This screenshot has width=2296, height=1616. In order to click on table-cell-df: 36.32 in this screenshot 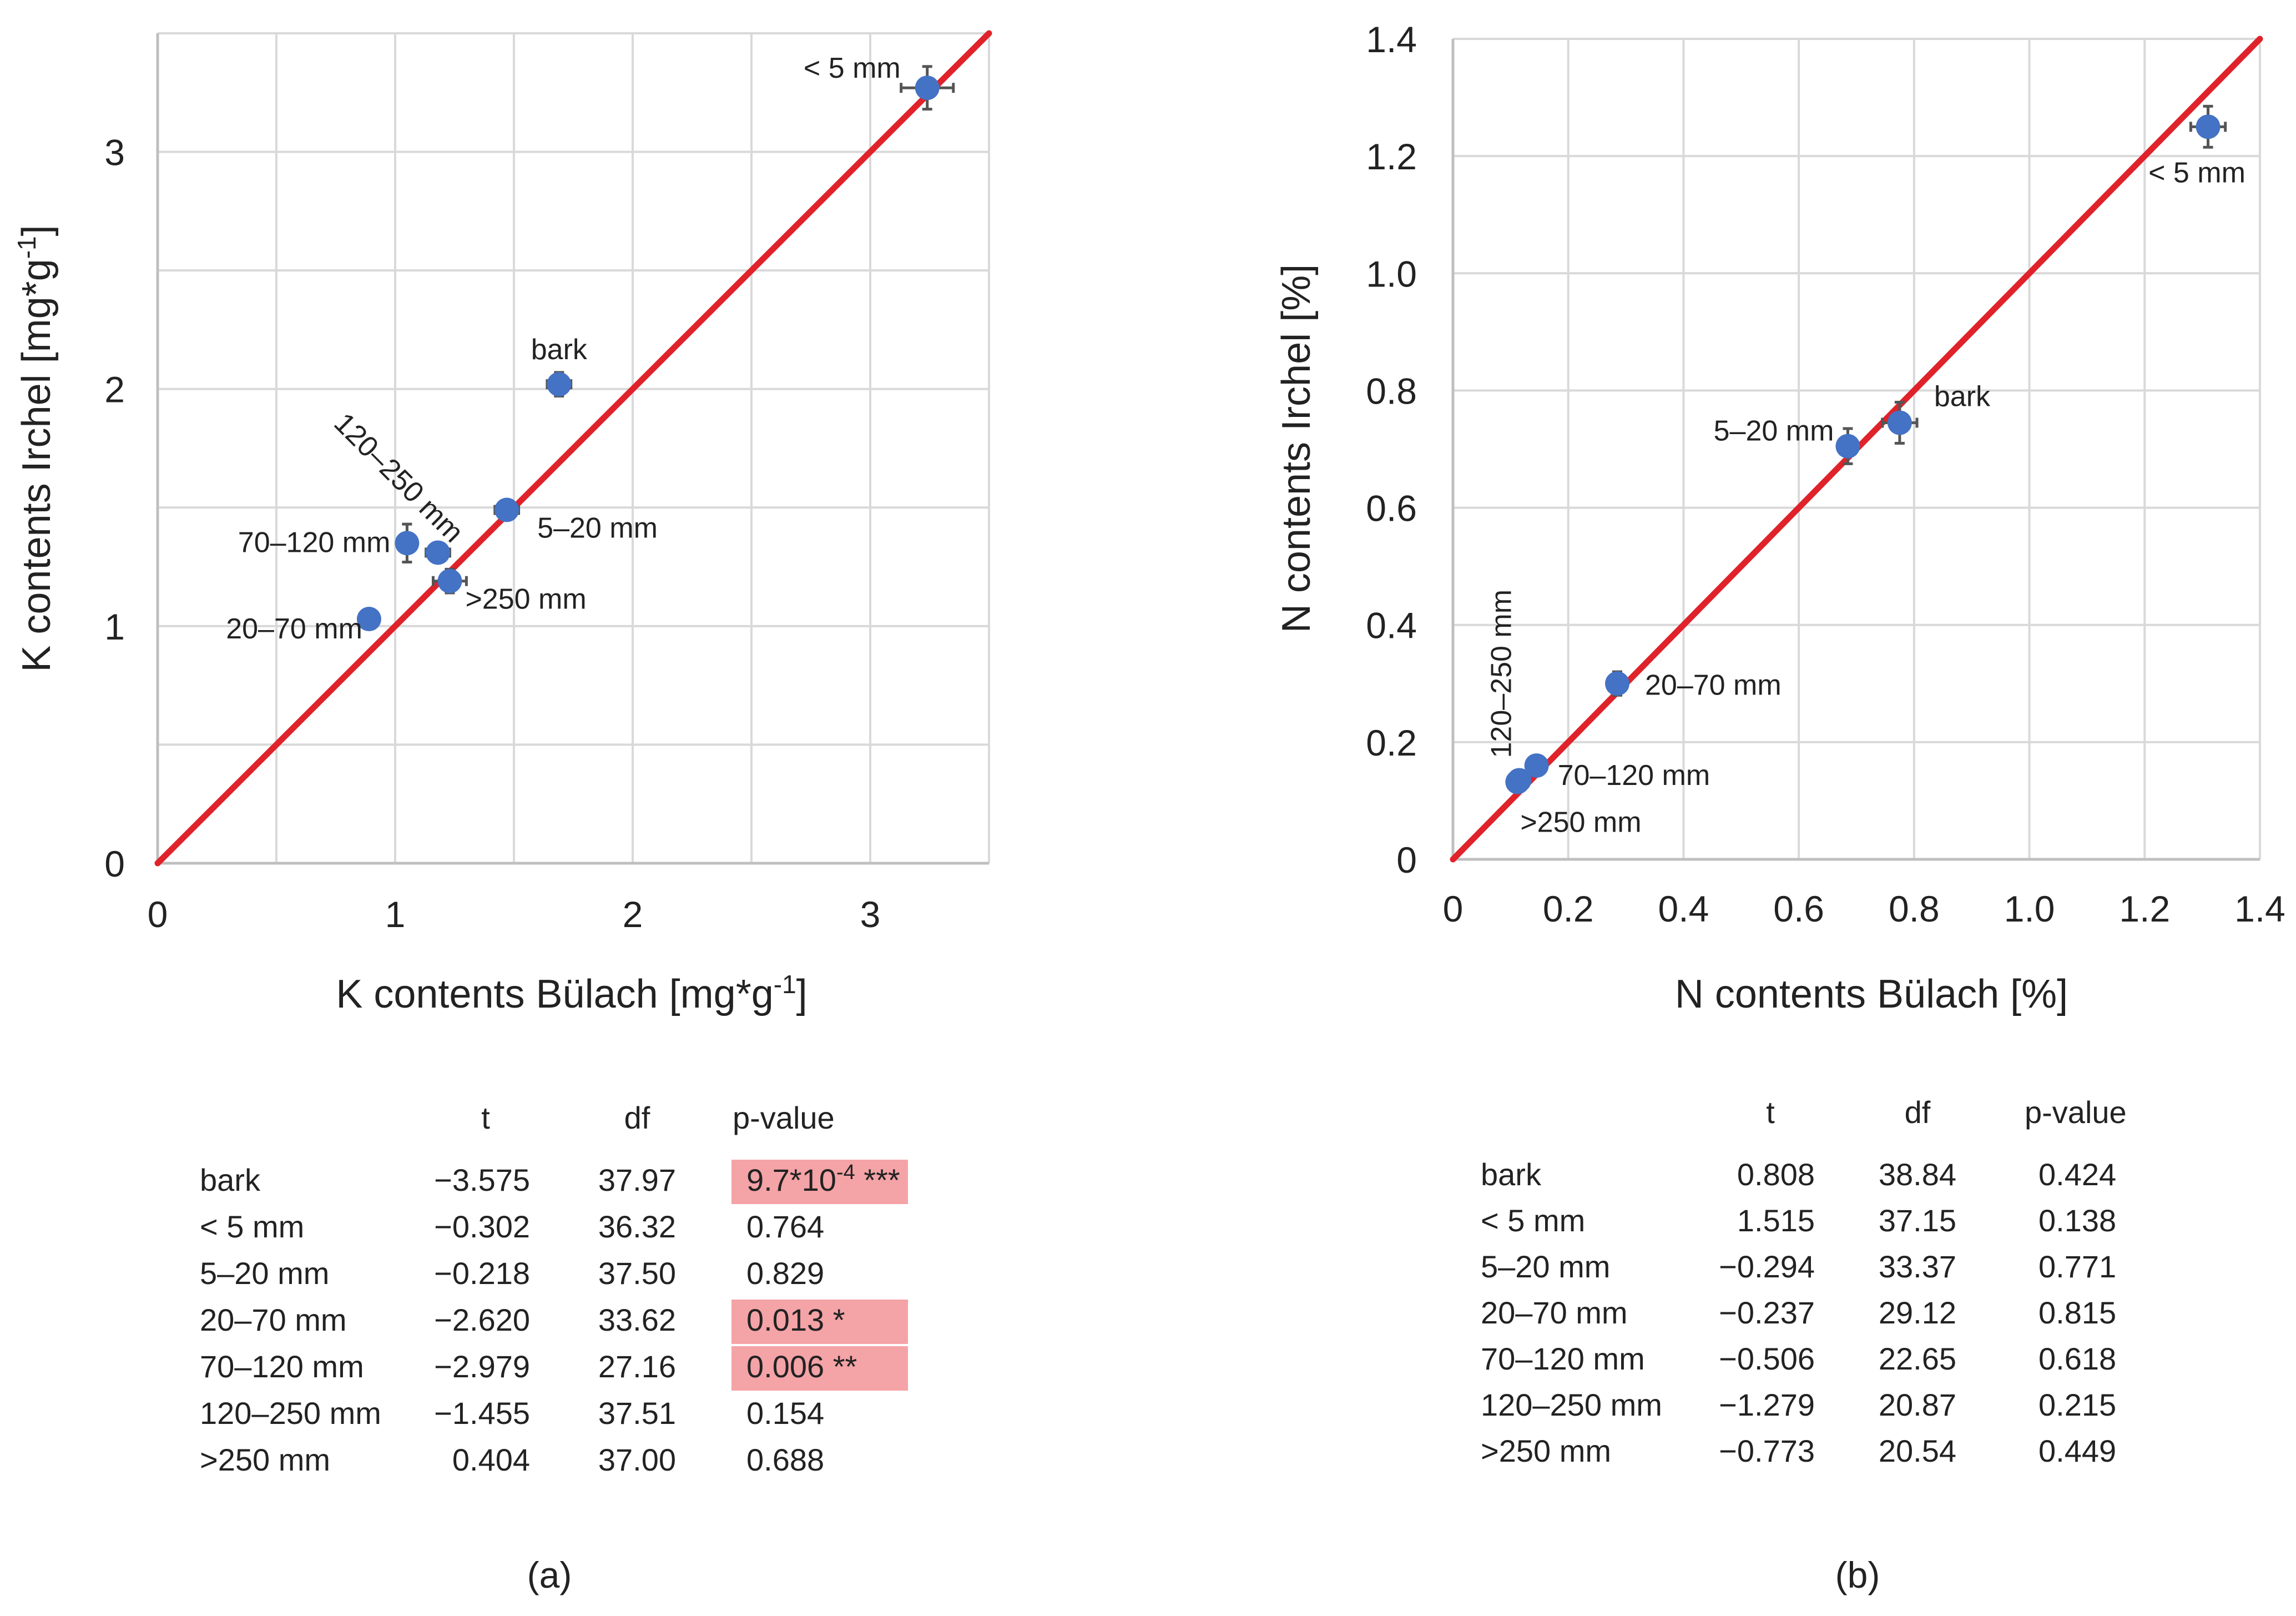, I will do `click(637, 1226)`.